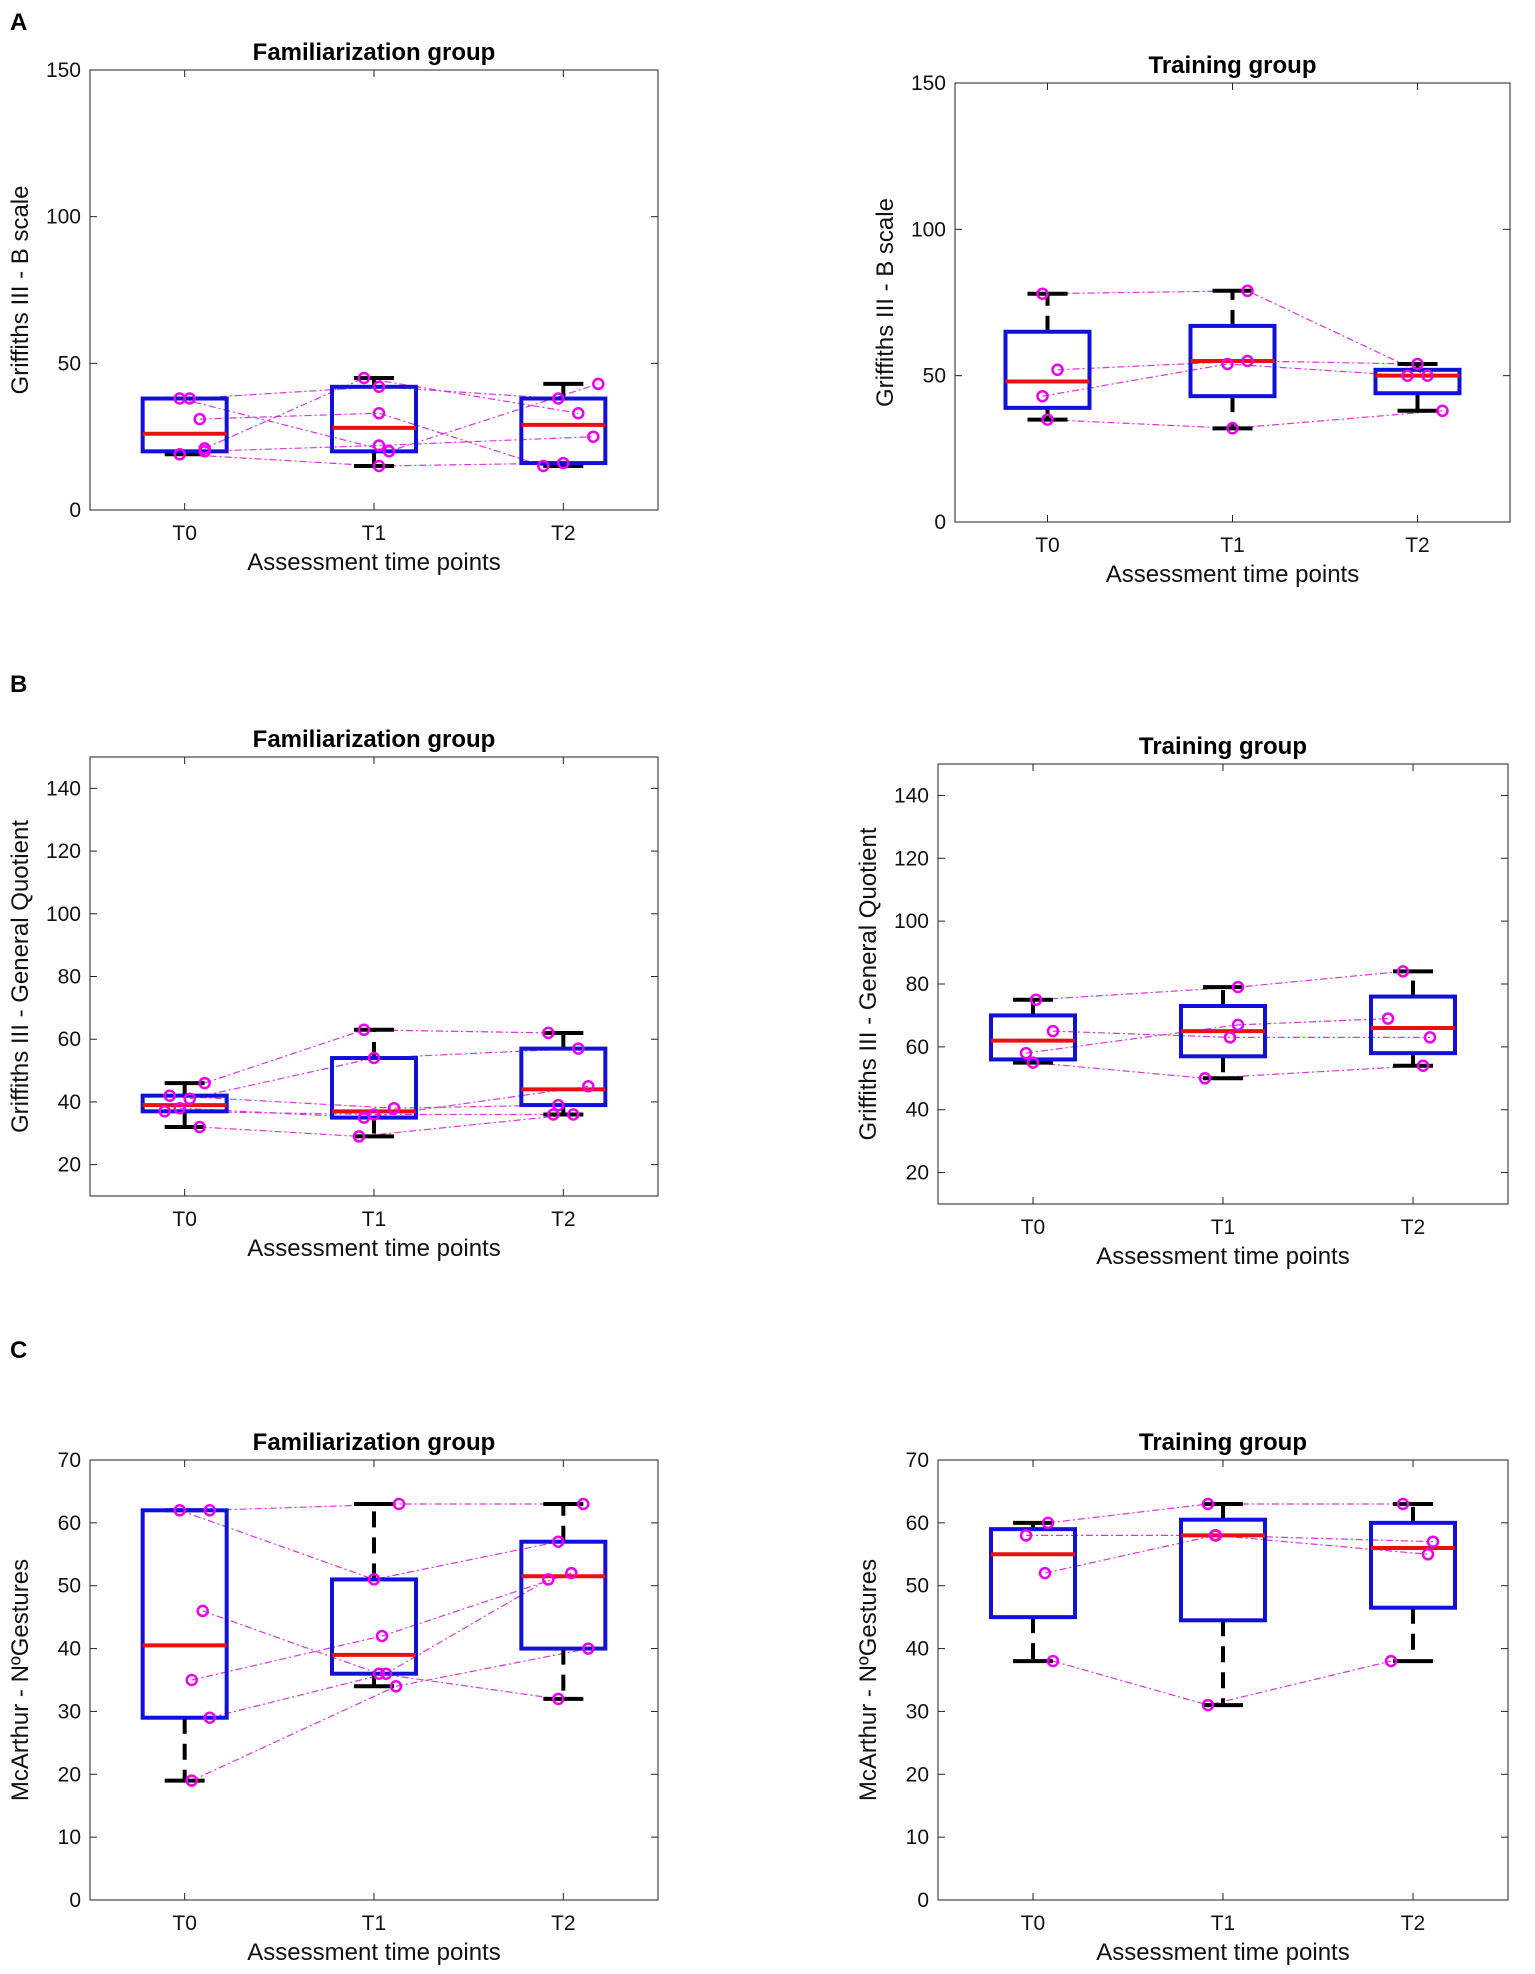  Describe the element at coordinates (868, 983) in the screenshot. I see `y-axis-label: Griffiths III - General Quotient` at that location.